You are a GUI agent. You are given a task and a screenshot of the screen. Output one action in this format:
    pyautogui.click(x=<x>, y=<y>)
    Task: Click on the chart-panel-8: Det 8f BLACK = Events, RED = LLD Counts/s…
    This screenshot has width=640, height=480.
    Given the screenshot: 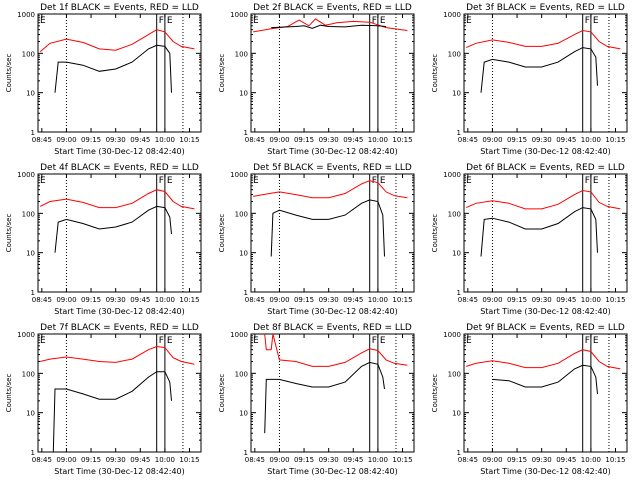 What is the action you would take?
    pyautogui.click(x=316, y=399)
    